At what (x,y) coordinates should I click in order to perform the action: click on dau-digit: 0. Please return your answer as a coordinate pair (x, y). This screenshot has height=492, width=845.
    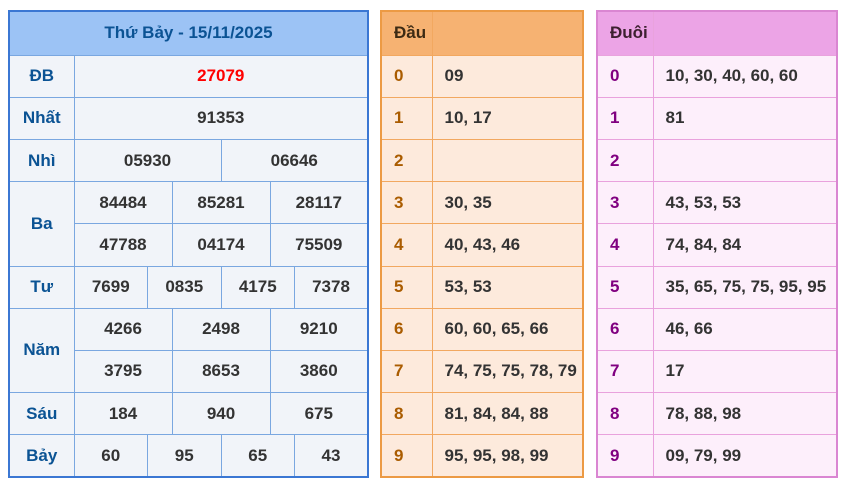
    Looking at the image, I should click on (406, 76).